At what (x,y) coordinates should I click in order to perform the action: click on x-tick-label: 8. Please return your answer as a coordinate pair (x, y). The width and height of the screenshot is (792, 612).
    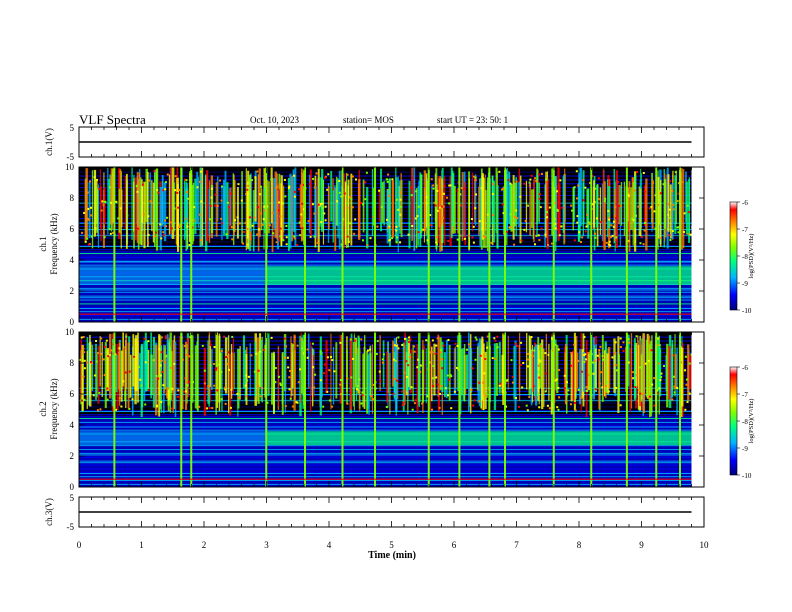
    Looking at the image, I should click on (579, 545).